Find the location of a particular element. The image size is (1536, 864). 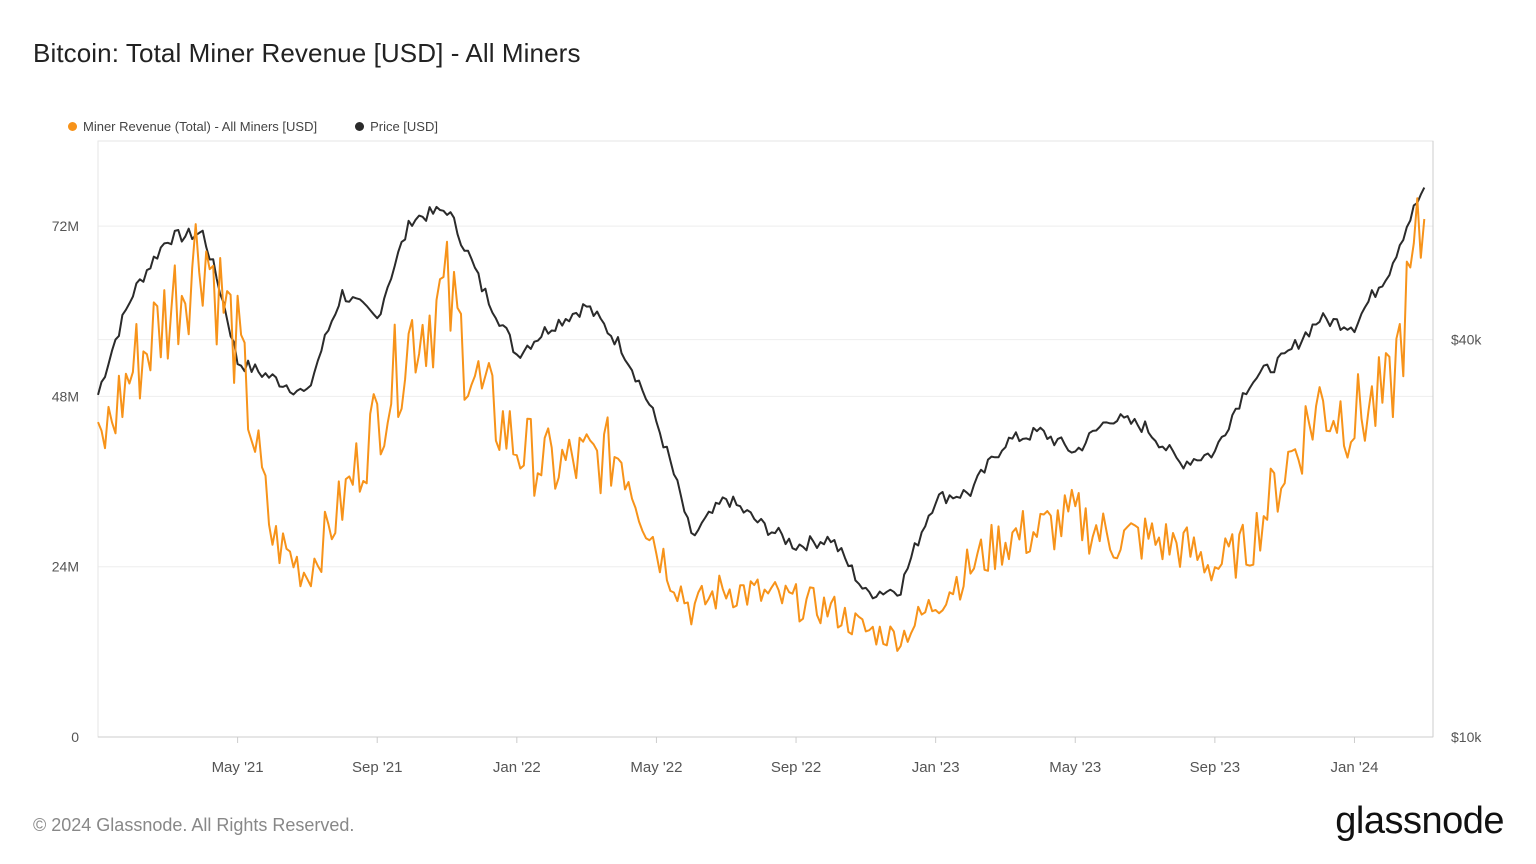

legend-item-price: Price [USD] is located at coordinates (396, 126).